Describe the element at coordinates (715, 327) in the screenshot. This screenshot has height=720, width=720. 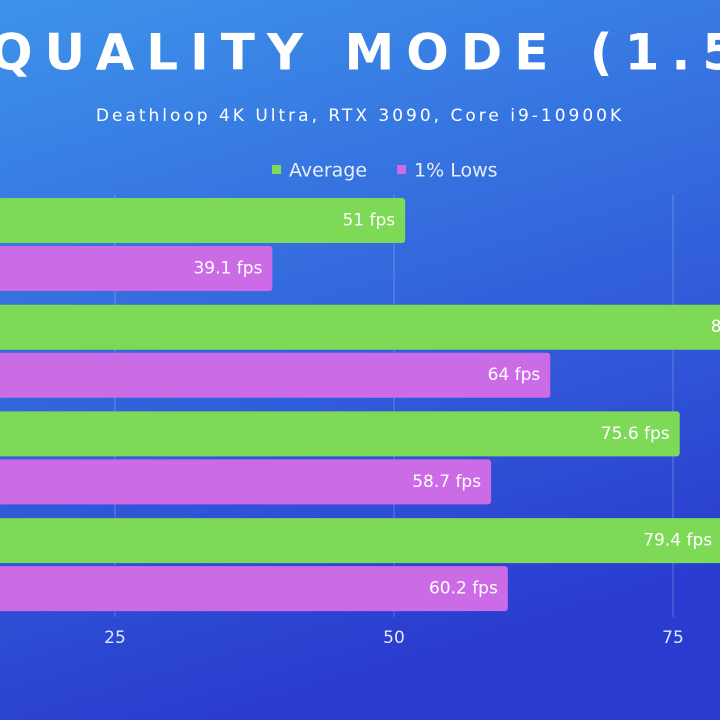
I see `value-label: 84 fps` at that location.